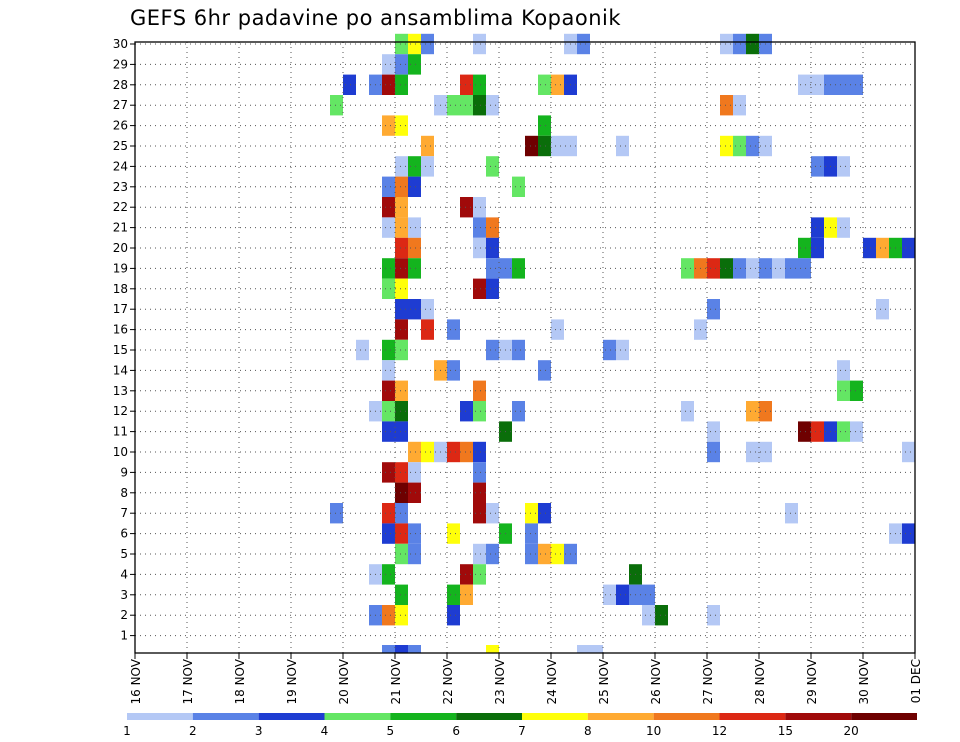  I want to click on y-tick-label: 24, so click(120, 166).